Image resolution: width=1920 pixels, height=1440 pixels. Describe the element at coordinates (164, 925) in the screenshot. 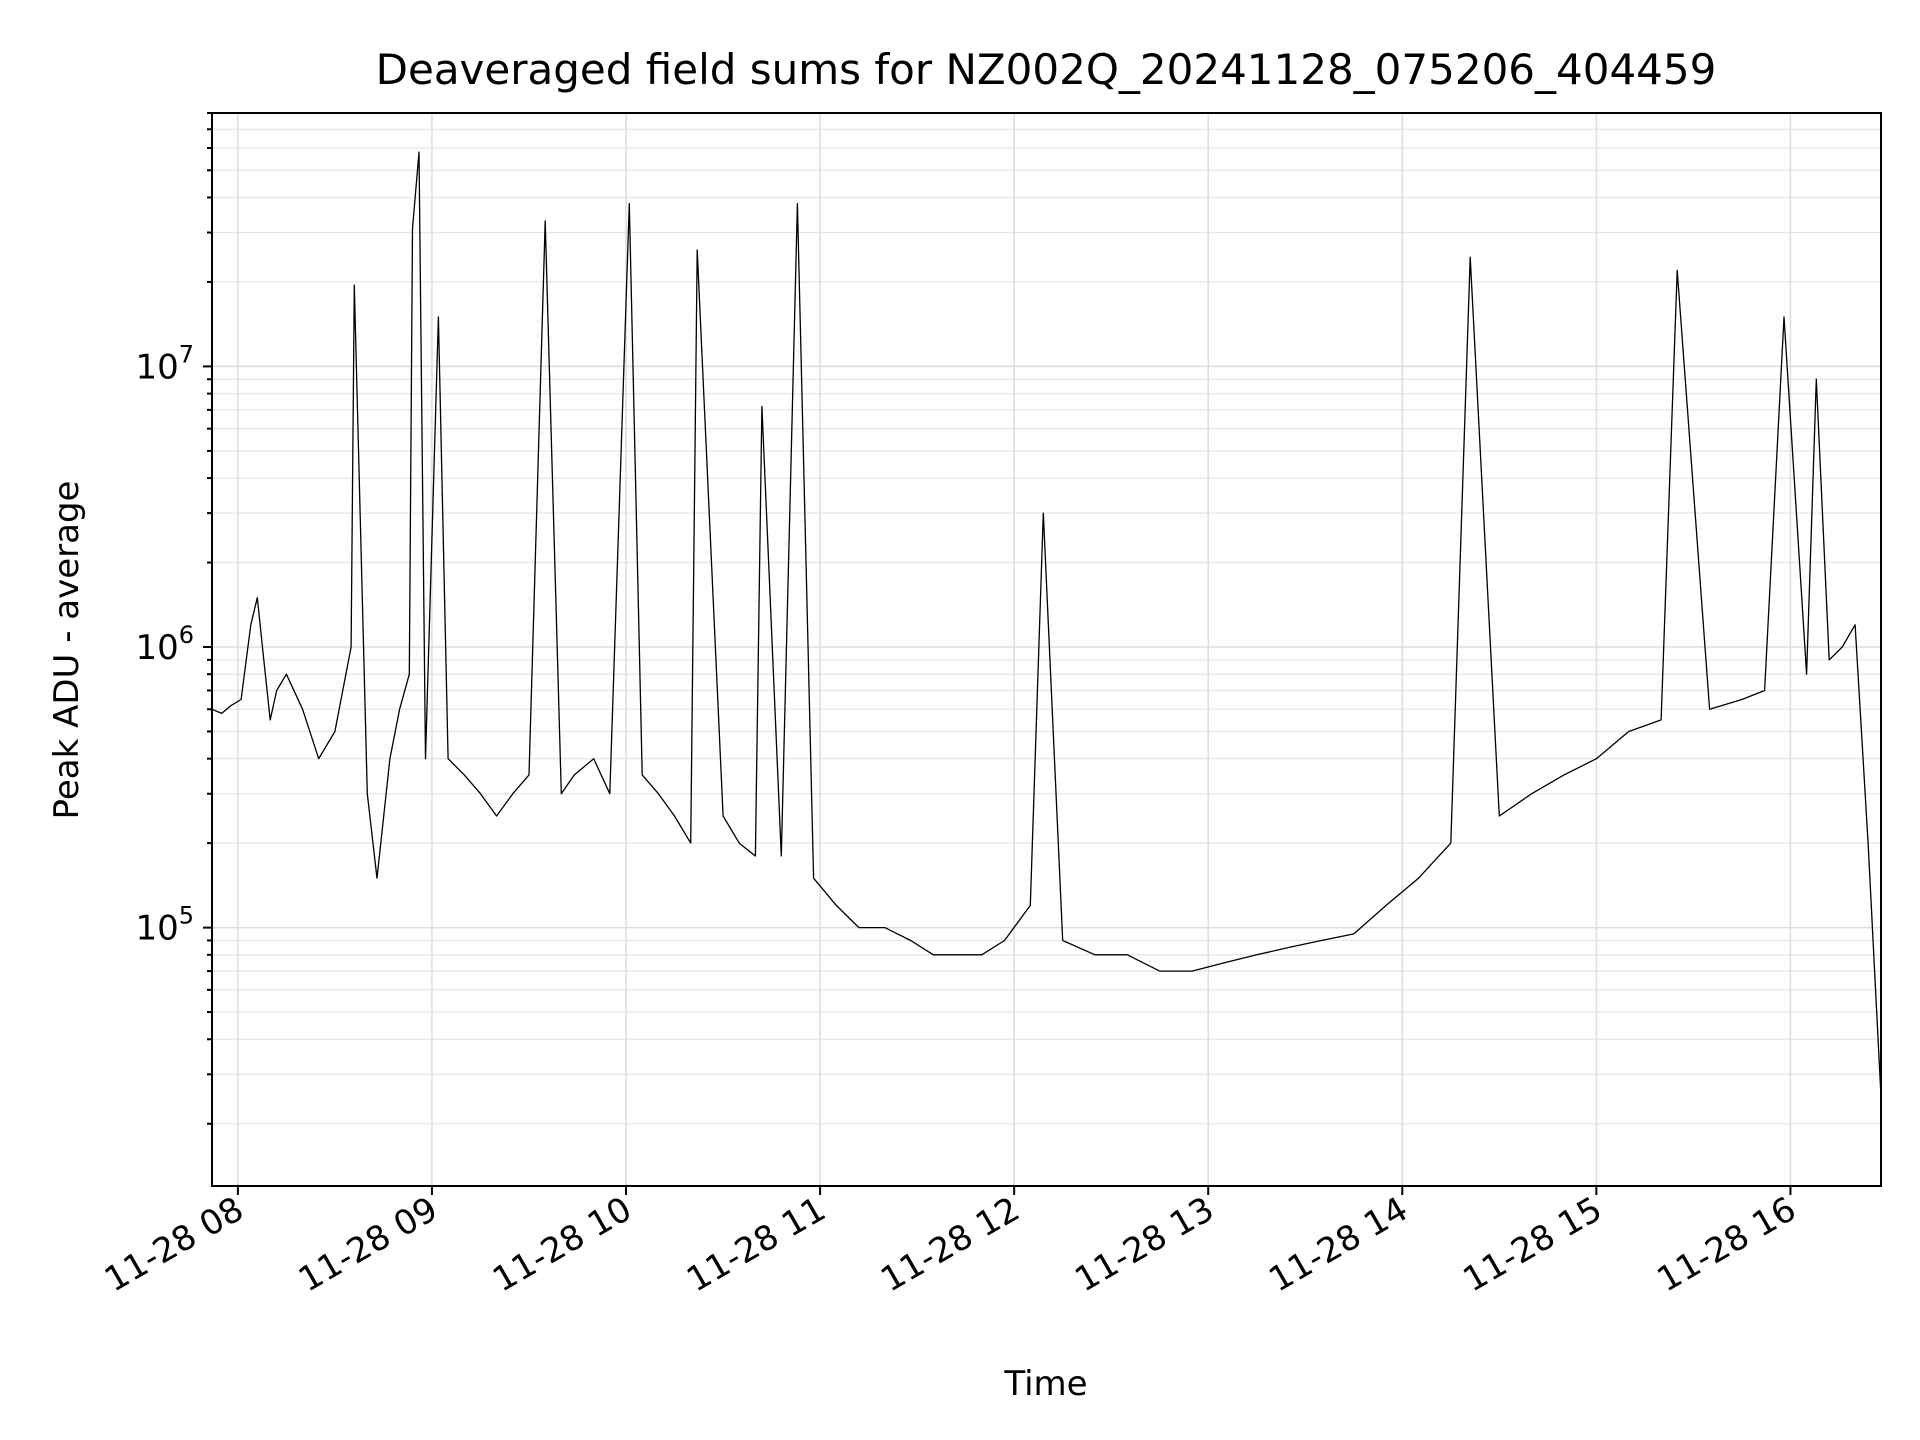

I see `y-tick-label: 10⁵` at that location.